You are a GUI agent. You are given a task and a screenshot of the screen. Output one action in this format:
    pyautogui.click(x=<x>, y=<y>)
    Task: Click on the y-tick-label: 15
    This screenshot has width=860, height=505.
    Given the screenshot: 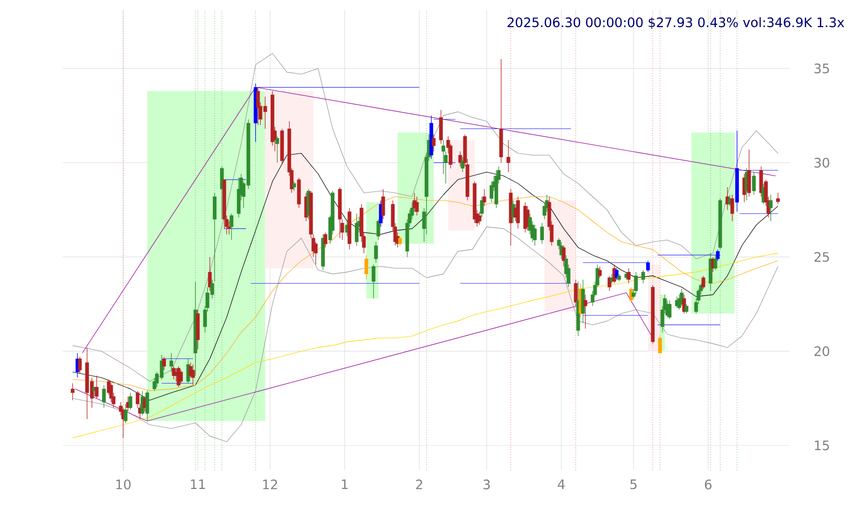 What is the action you would take?
    pyautogui.click(x=821, y=445)
    